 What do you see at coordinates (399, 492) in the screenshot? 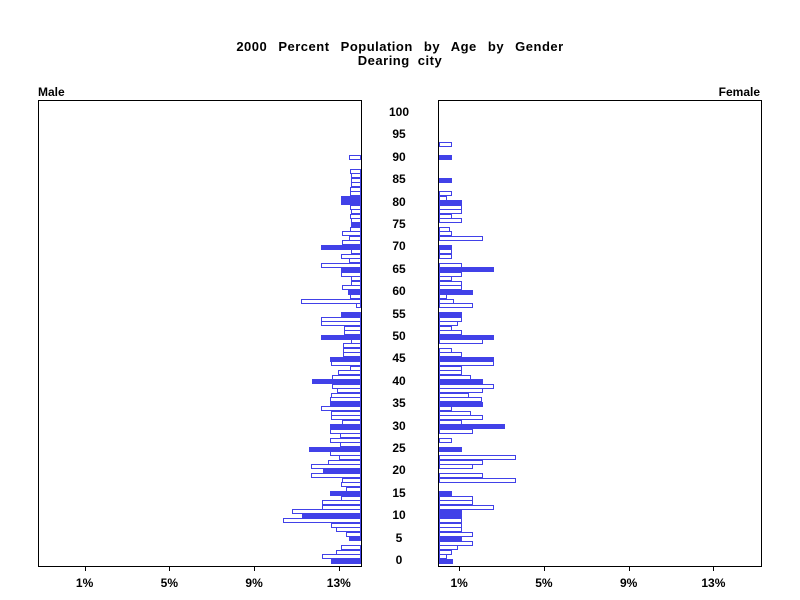
I see `age-tick-label-15: 15` at bounding box center [399, 492].